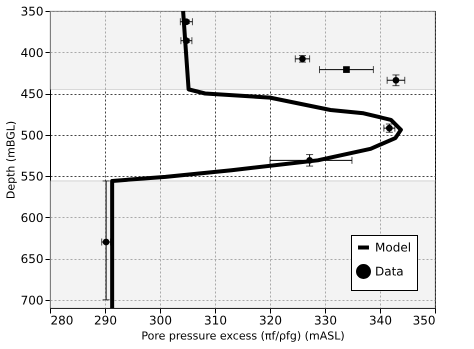 Image resolution: width=474 pixels, height=349 pixels. What do you see at coordinates (105, 321) in the screenshot?
I see `x-tick-label: 290` at bounding box center [105, 321].